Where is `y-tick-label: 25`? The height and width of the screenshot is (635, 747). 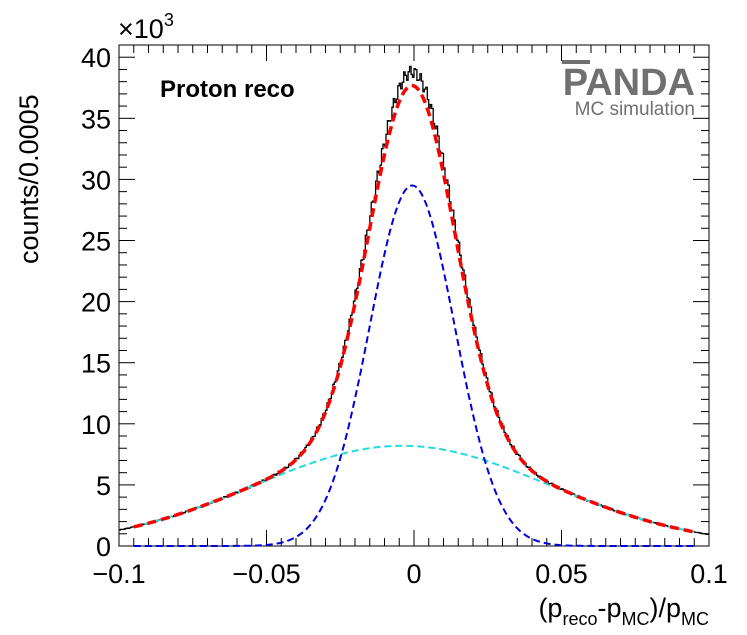 y-tick-label: 25 is located at coordinates (96, 242).